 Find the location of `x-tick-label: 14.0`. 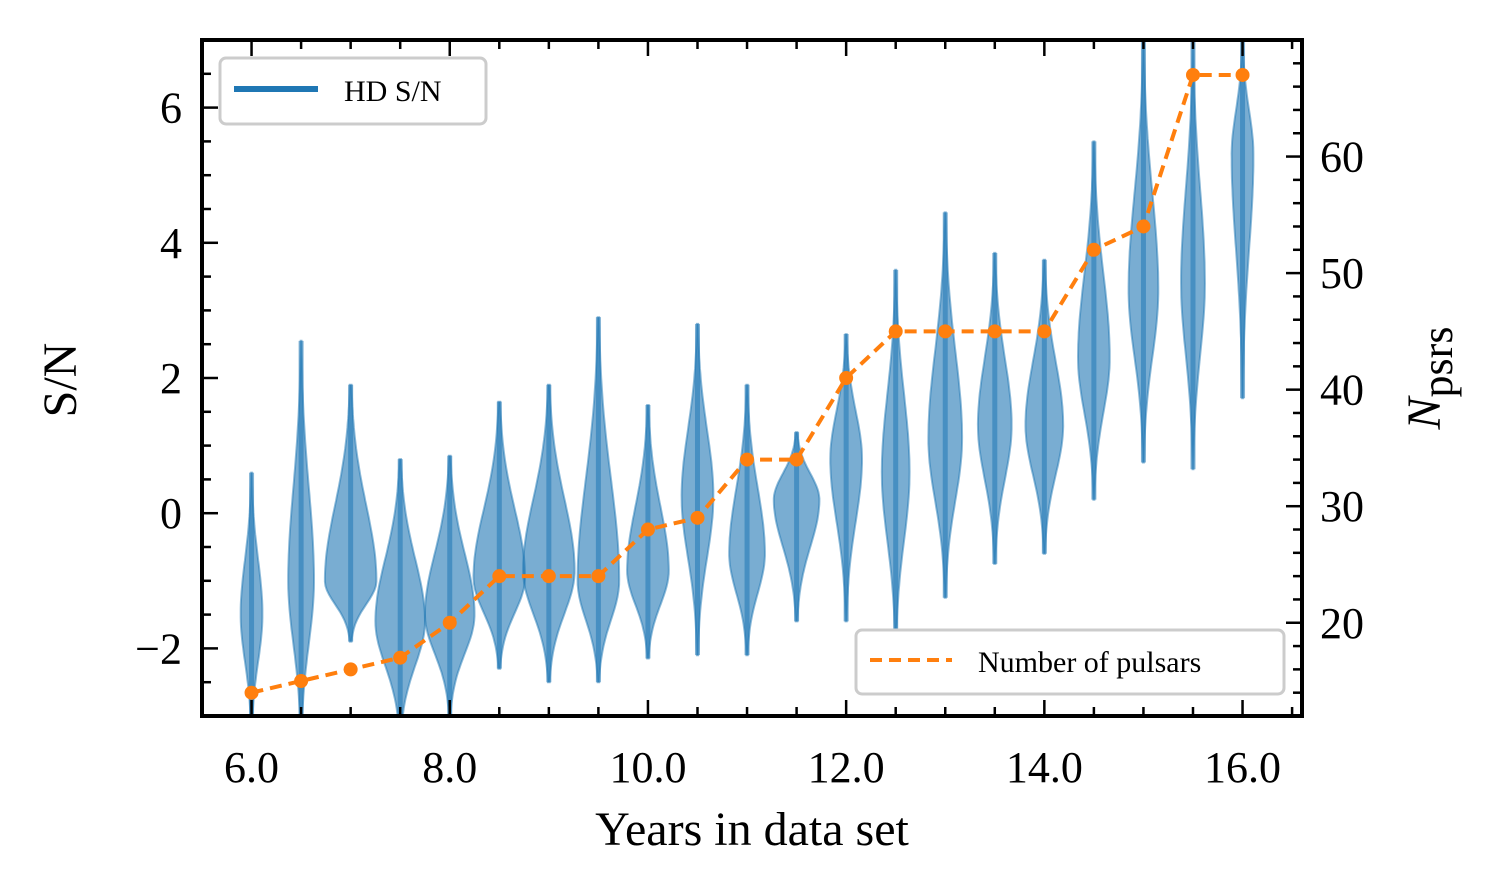

x-tick-label: 14.0 is located at coordinates (1044, 767).